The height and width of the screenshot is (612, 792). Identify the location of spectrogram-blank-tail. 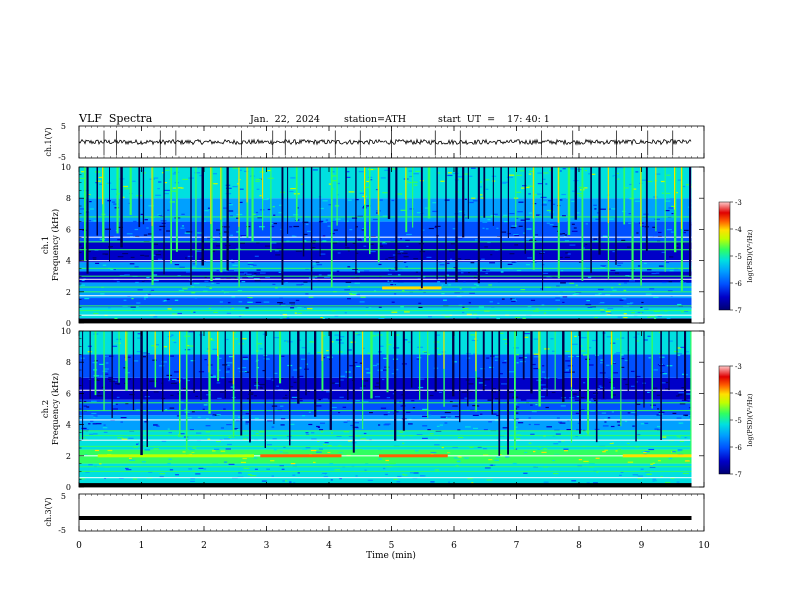
(697, 245).